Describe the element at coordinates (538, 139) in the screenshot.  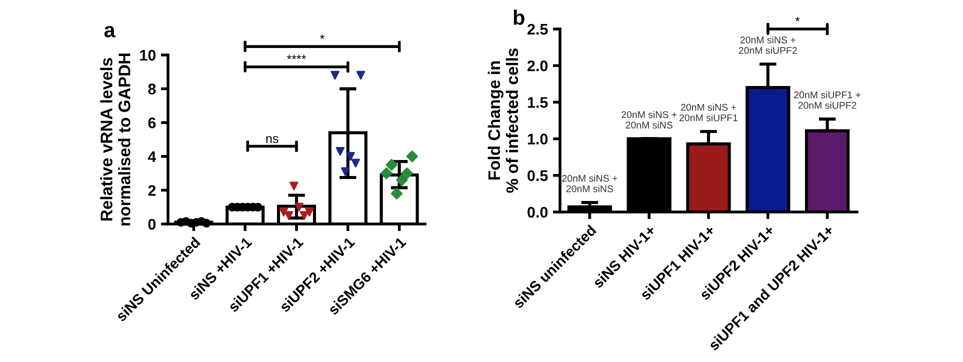
I see `y-tick-label: 1.0` at that location.